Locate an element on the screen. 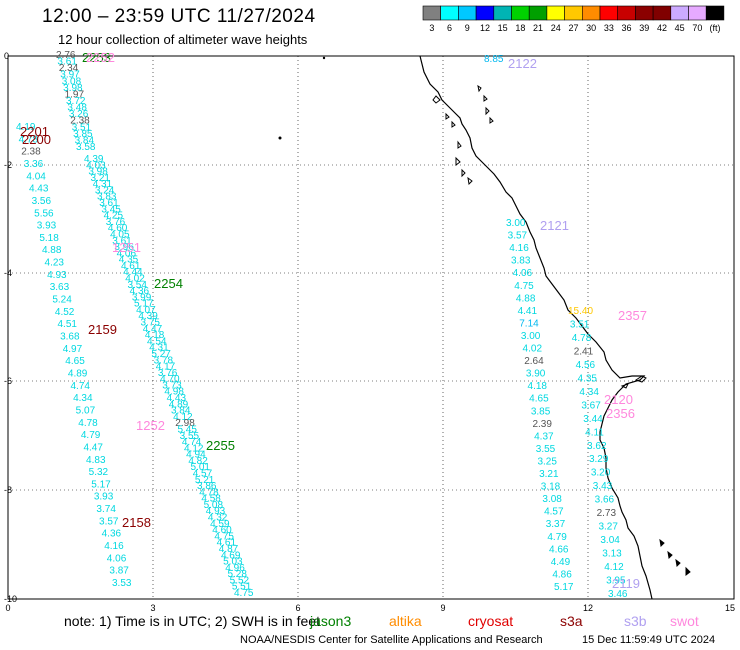 The width and height of the screenshot is (740, 650). wave-height-value: 4.07 is located at coordinates (146, 310).